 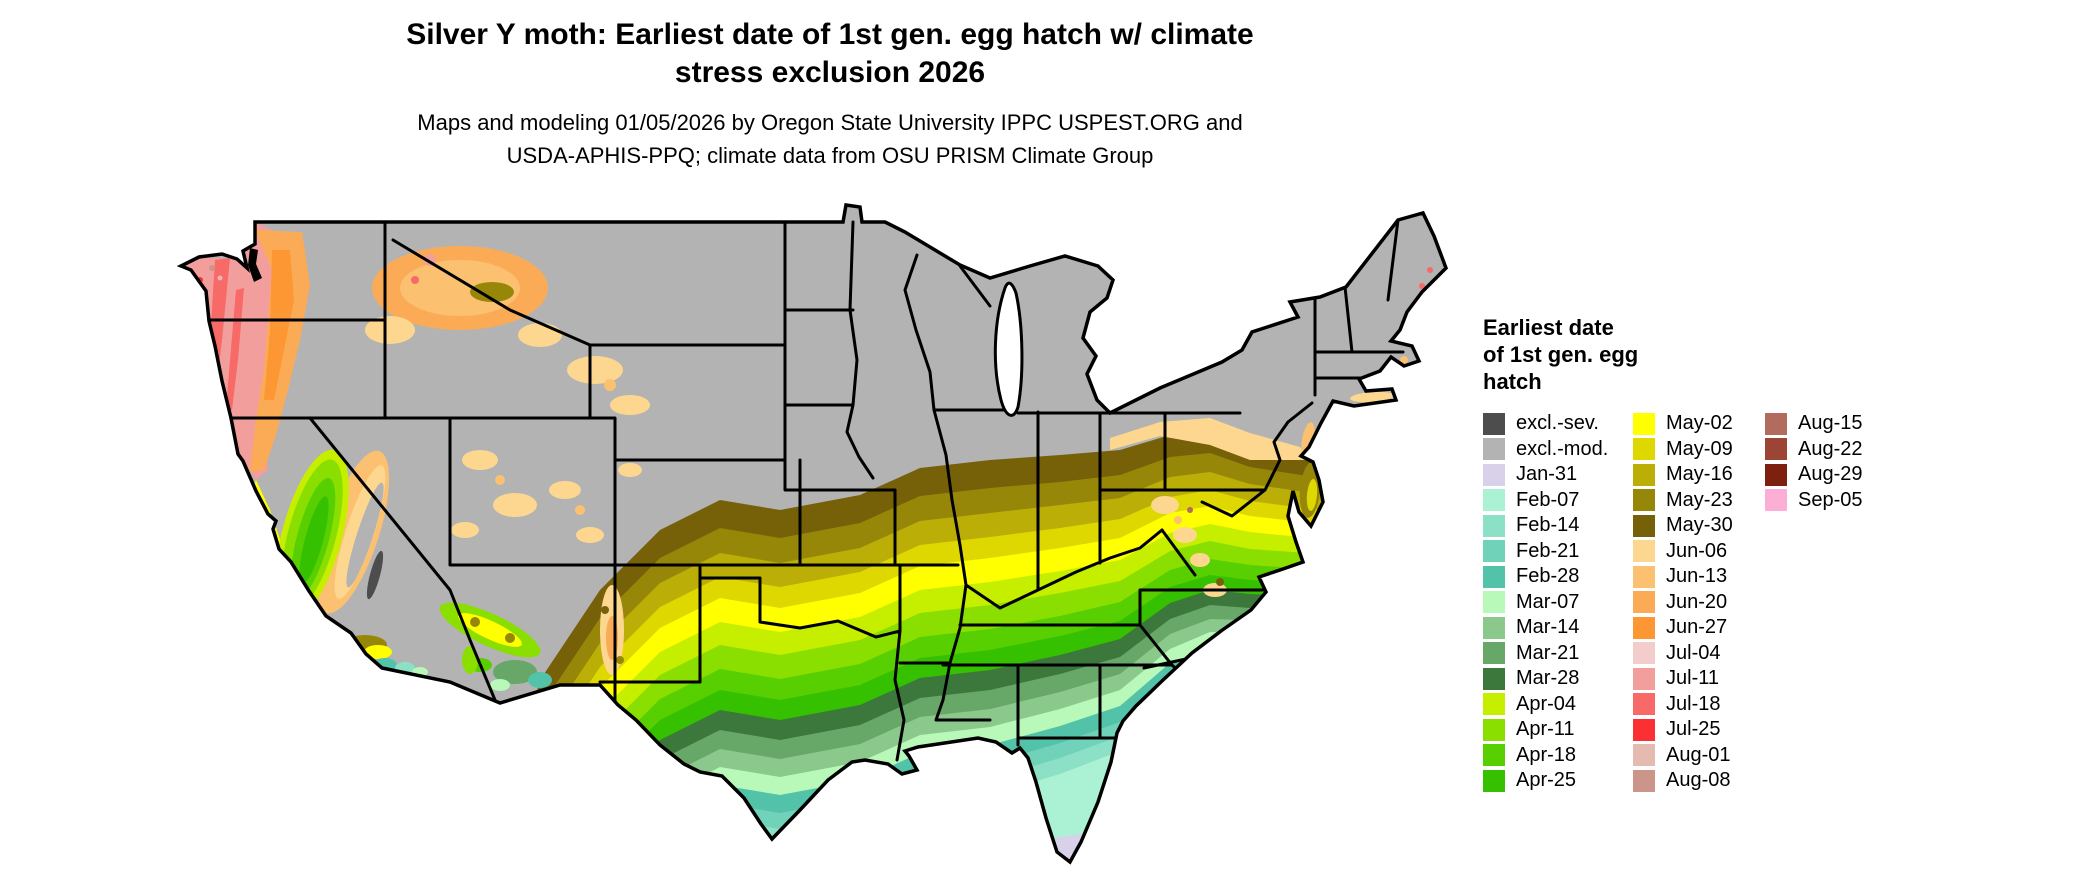 What do you see at coordinates (1699, 525) in the screenshot?
I see `legend-label: May-30` at bounding box center [1699, 525].